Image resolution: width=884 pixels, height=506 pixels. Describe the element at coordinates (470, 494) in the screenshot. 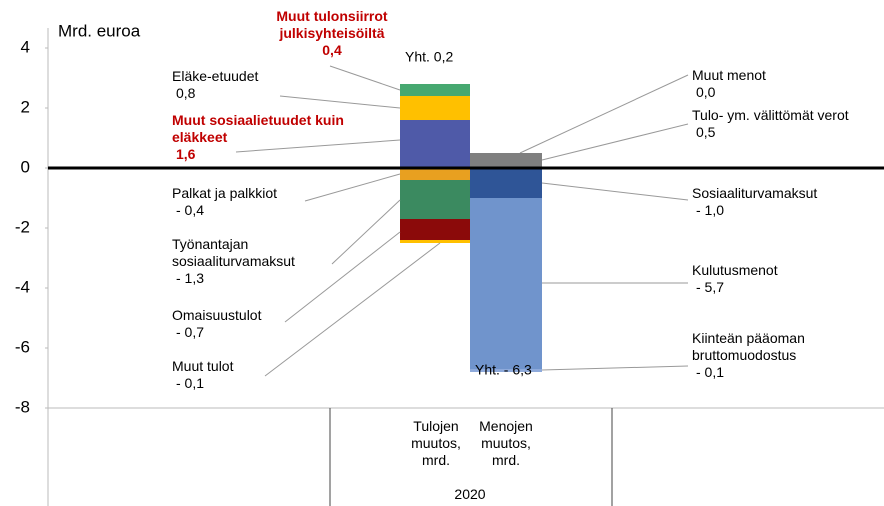

I see `group-label: 2020` at that location.